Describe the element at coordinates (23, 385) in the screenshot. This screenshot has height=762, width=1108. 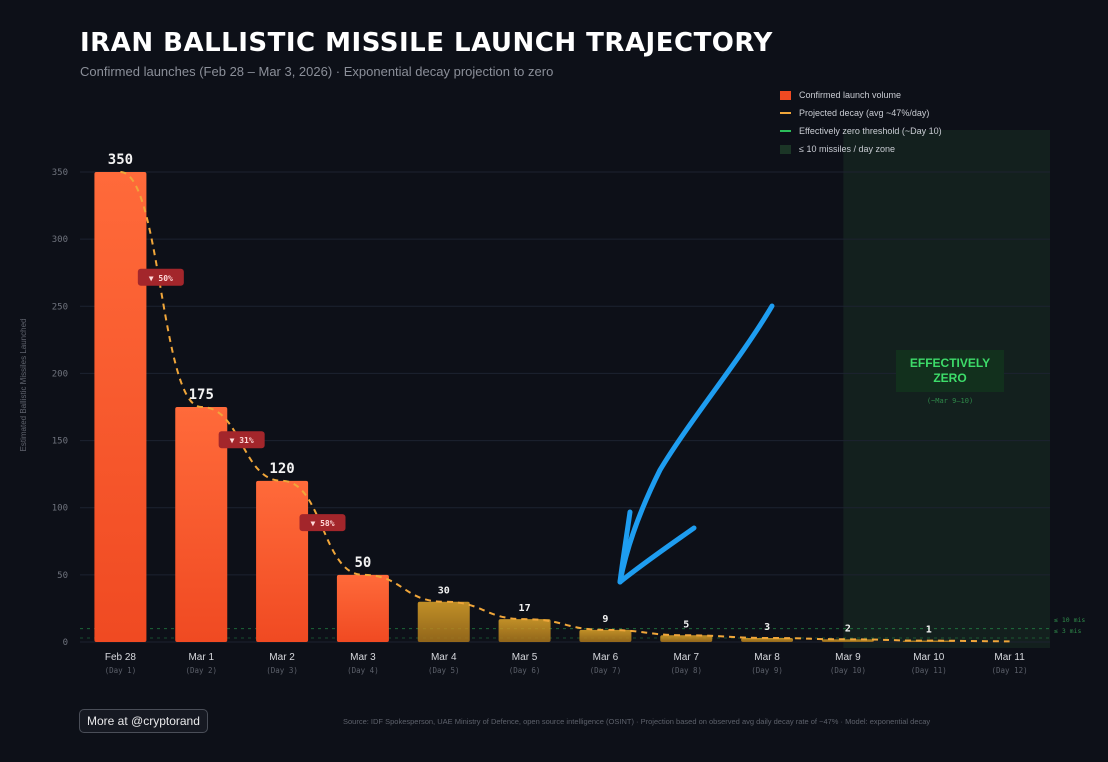
I see `y-axis-label: Estimated Ballistic Missiles Launched` at that location.